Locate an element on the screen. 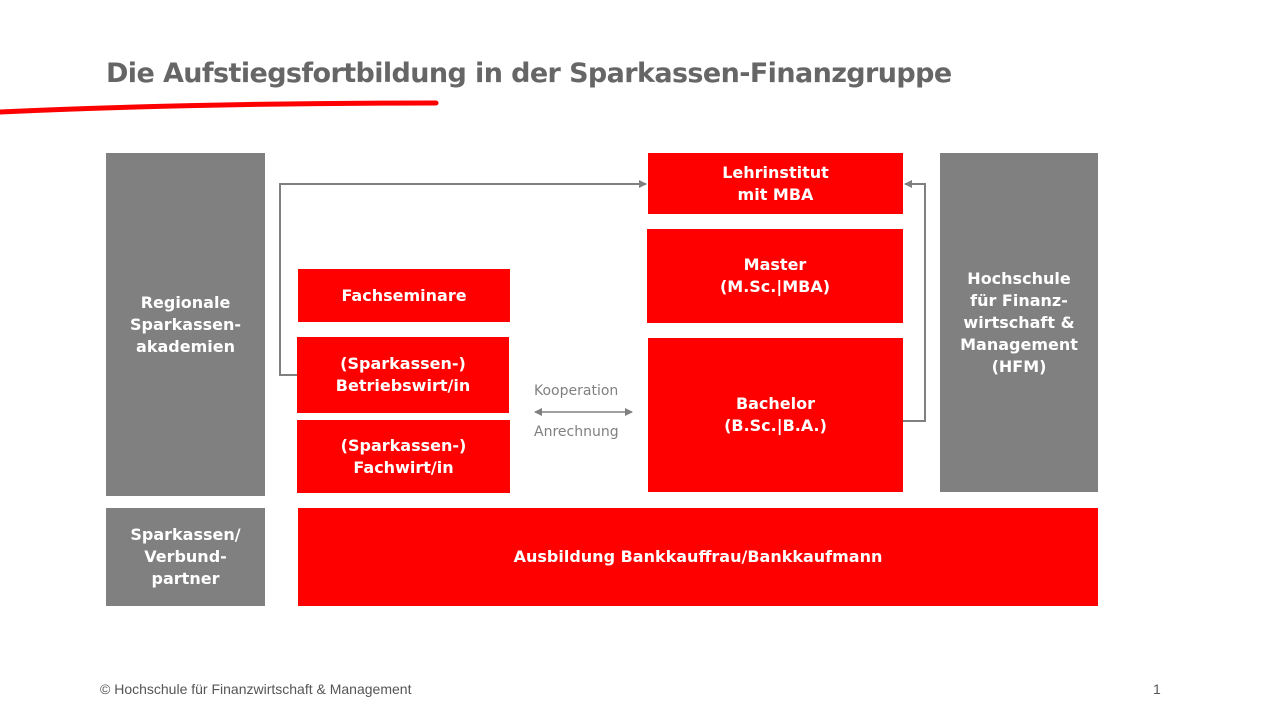 The image size is (1280, 720). regional-academies-box: Regionale Sparkassen- akademien is located at coordinates (185, 324).